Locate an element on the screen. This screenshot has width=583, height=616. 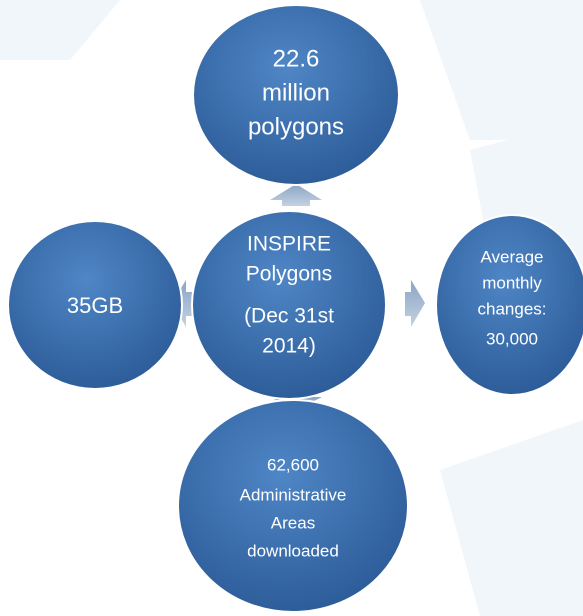
node-label: Average is located at coordinates (511, 256).